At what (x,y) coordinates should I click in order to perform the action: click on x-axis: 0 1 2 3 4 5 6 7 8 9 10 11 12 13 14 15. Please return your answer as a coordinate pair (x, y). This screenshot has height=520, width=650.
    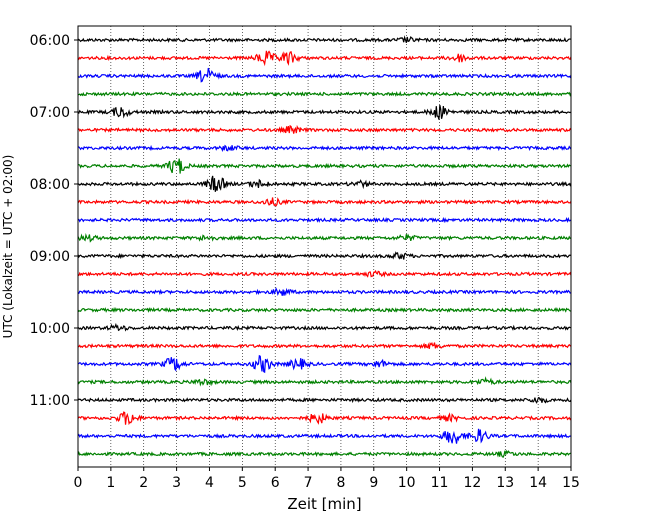
    Looking at the image, I should click on (327, 479).